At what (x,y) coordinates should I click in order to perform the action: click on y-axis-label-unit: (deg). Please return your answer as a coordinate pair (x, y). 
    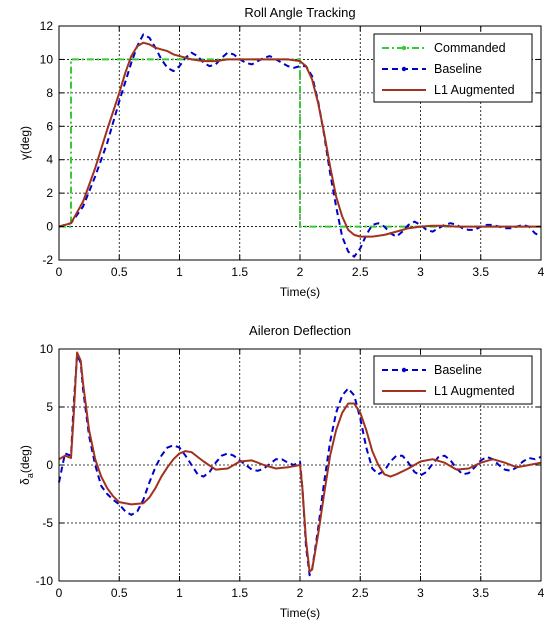
    Looking at the image, I should click on (25, 459).